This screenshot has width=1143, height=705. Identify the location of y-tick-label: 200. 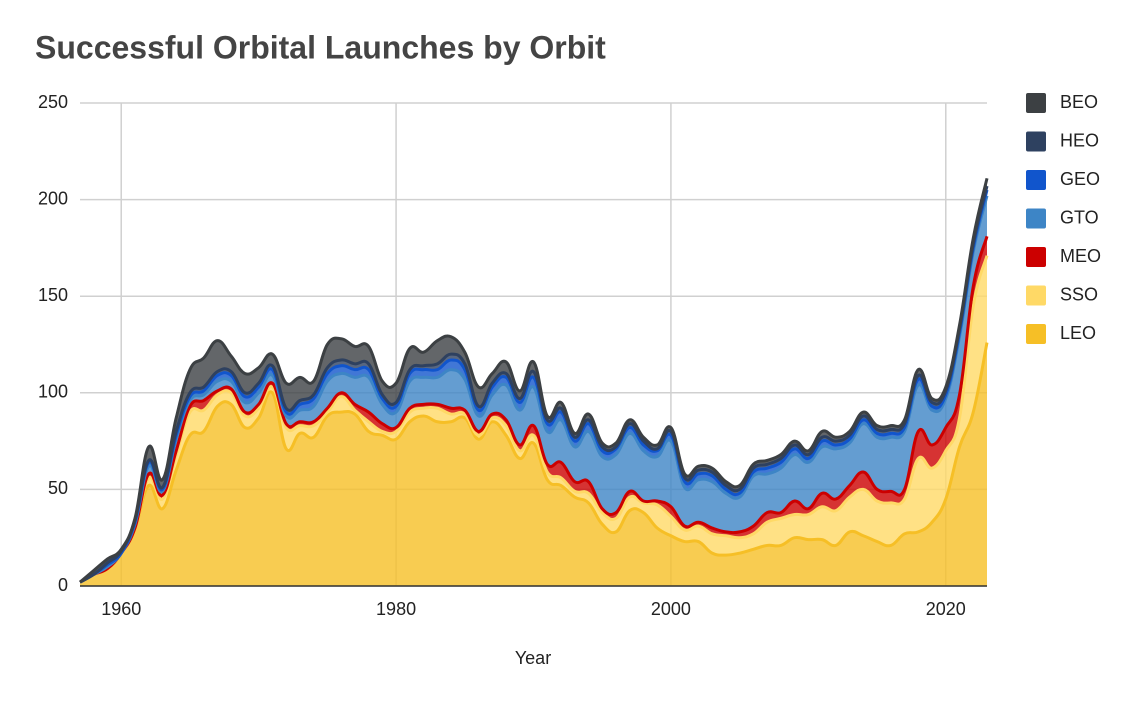
(53, 198).